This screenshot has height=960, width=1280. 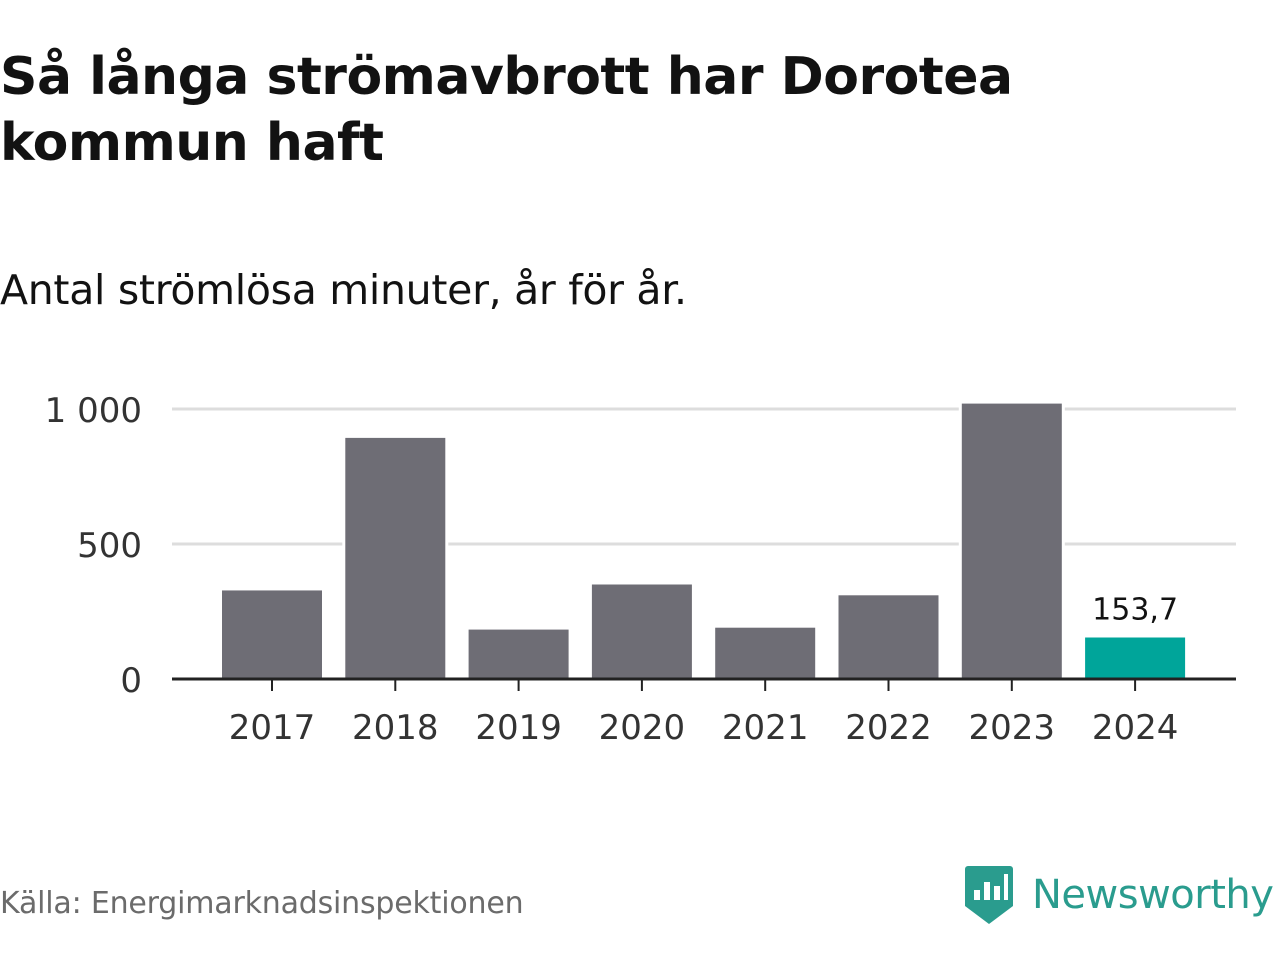 I want to click on x-tick-label: 2021, so click(x=765, y=728).